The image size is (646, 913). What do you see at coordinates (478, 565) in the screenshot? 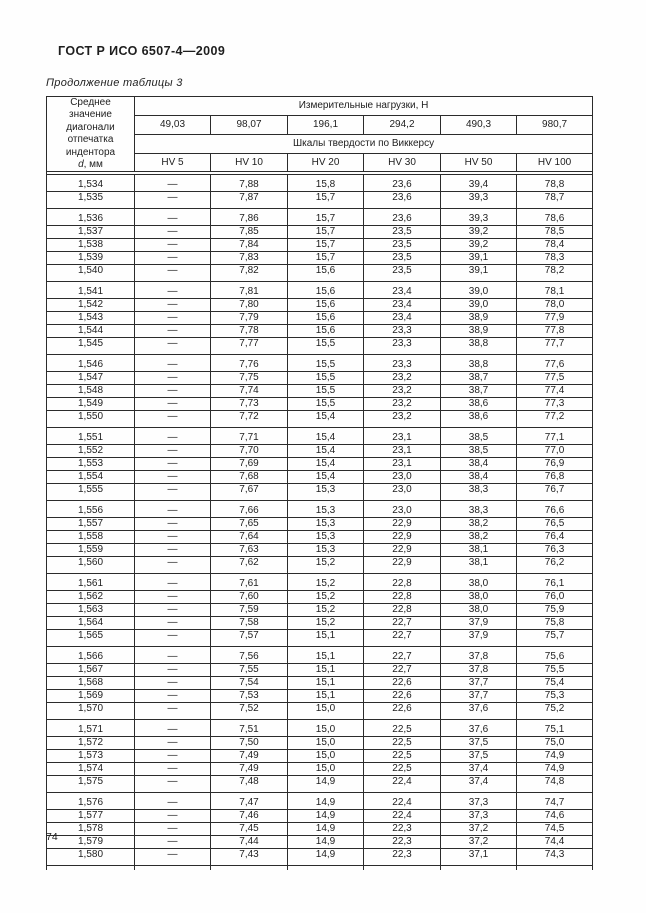
I see `cell-hardness-value: 38,1` at bounding box center [478, 565].